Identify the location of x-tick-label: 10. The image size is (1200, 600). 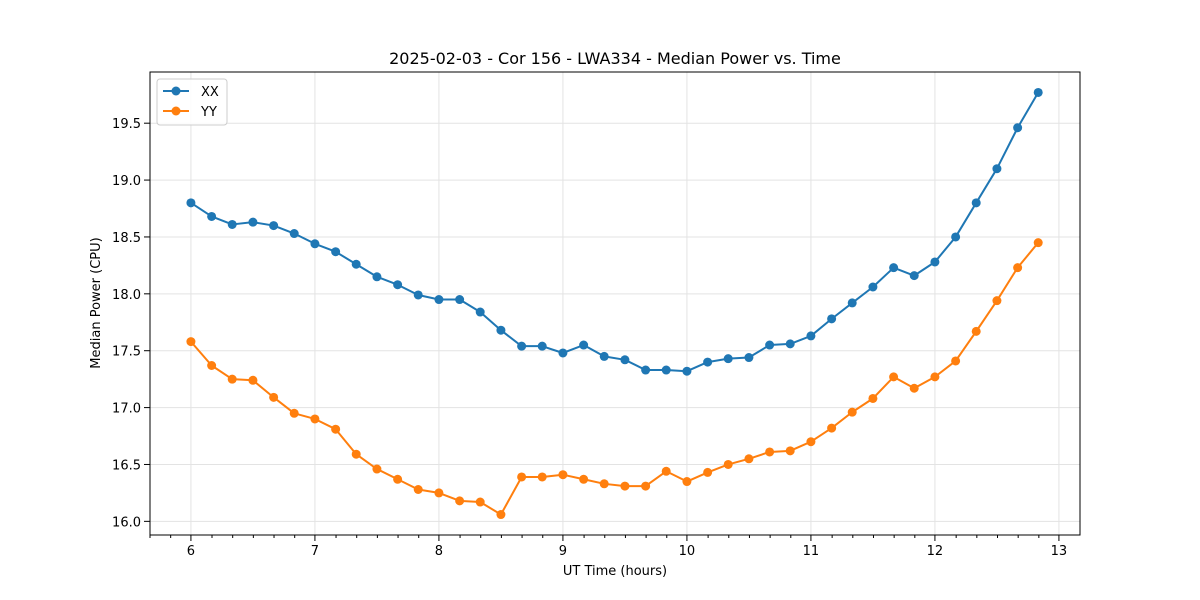
(687, 551).